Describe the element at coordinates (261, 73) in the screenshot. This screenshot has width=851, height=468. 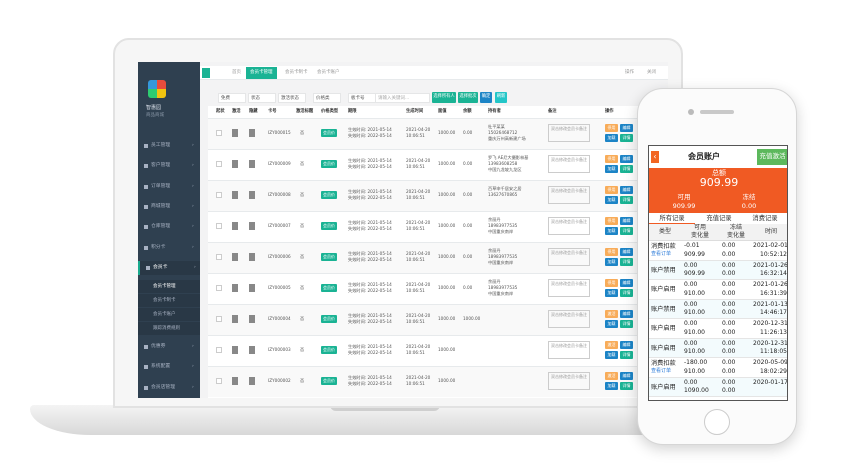
I see `tab: 会员卡管理` at that location.